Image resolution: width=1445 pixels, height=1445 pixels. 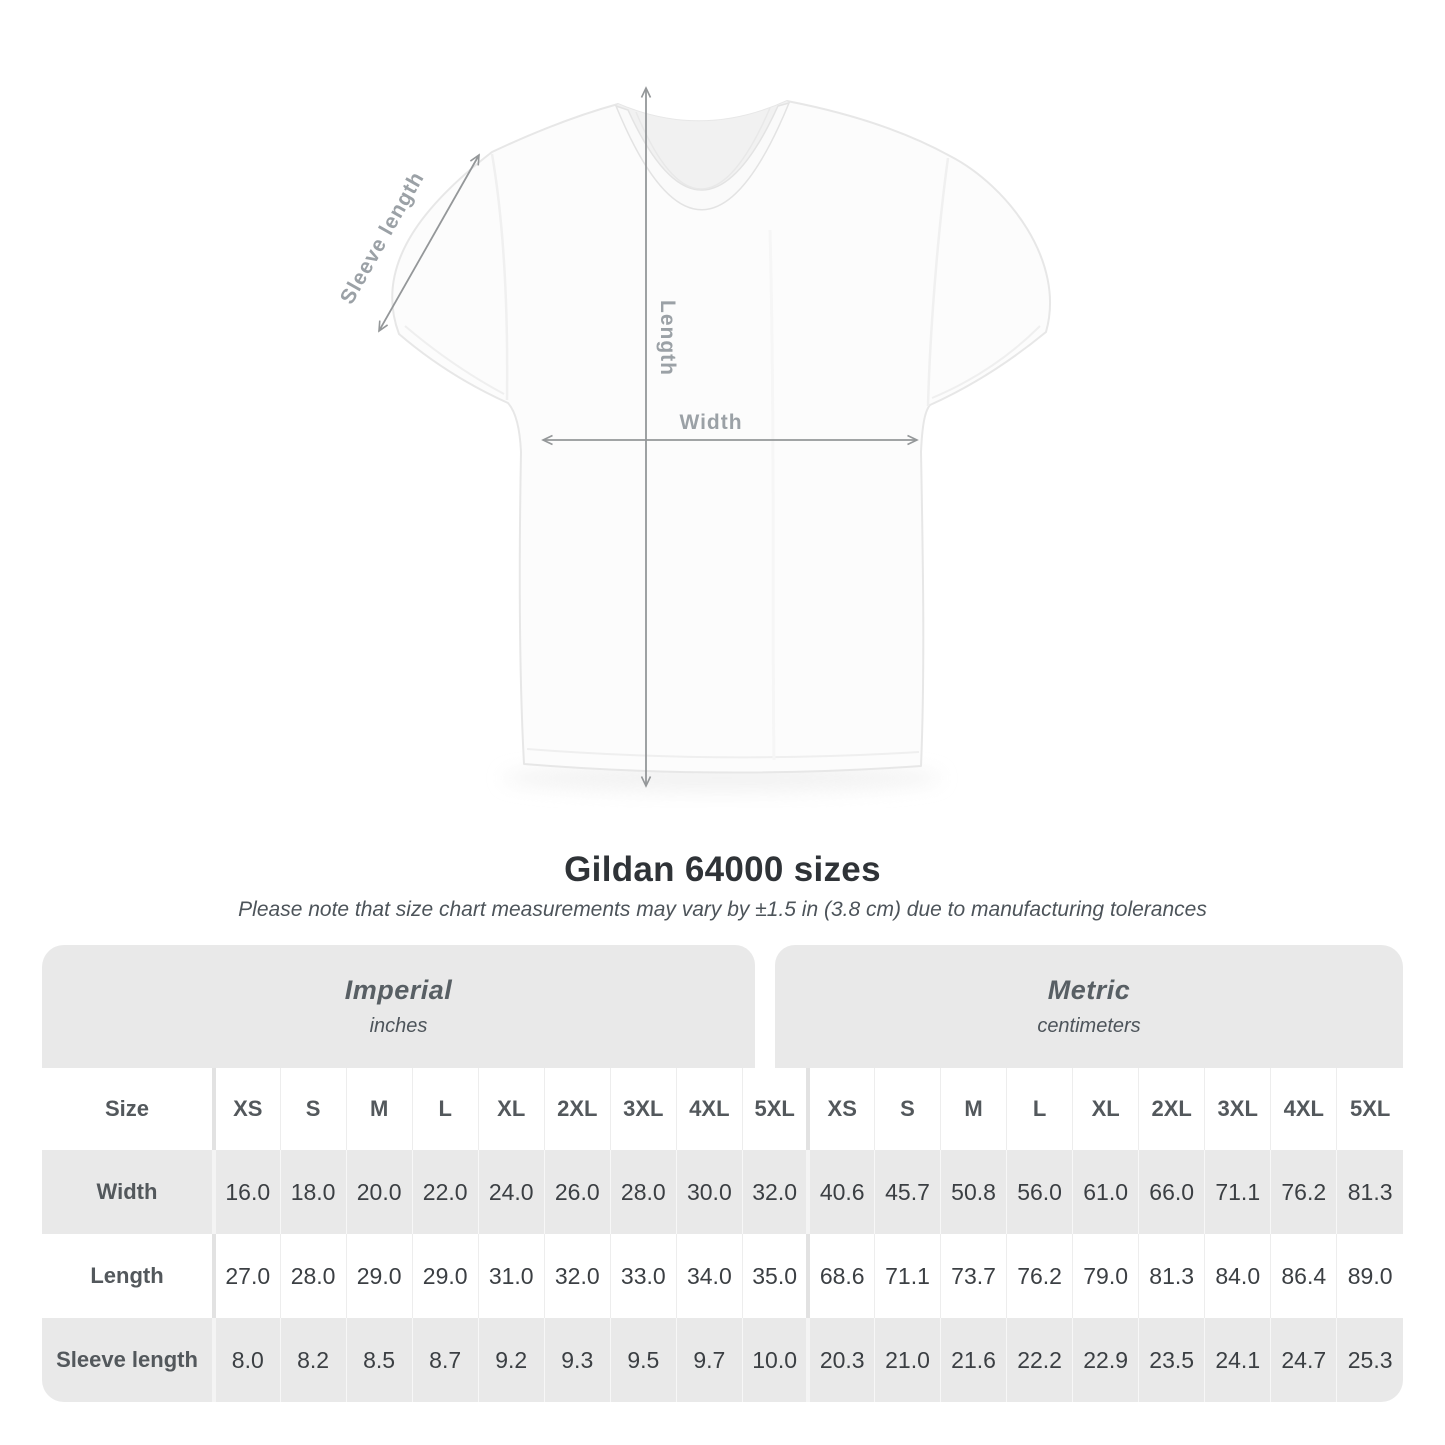 I want to click on size-header-imperial: S, so click(x=313, y=1109).